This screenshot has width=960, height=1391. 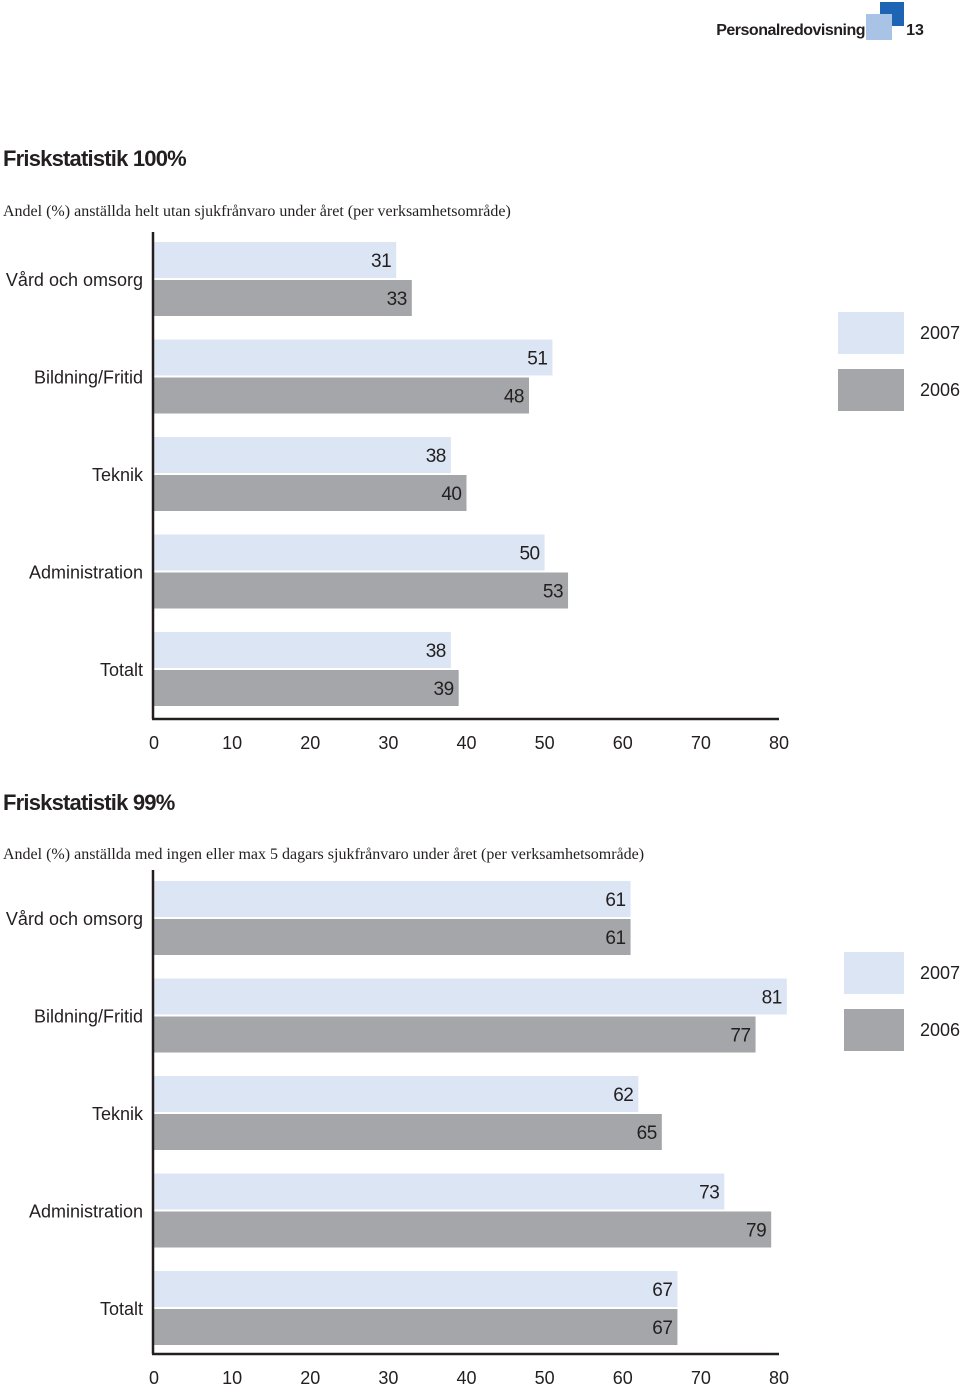 I want to click on data-label-2007-teknik: 62, so click(x=623, y=1095).